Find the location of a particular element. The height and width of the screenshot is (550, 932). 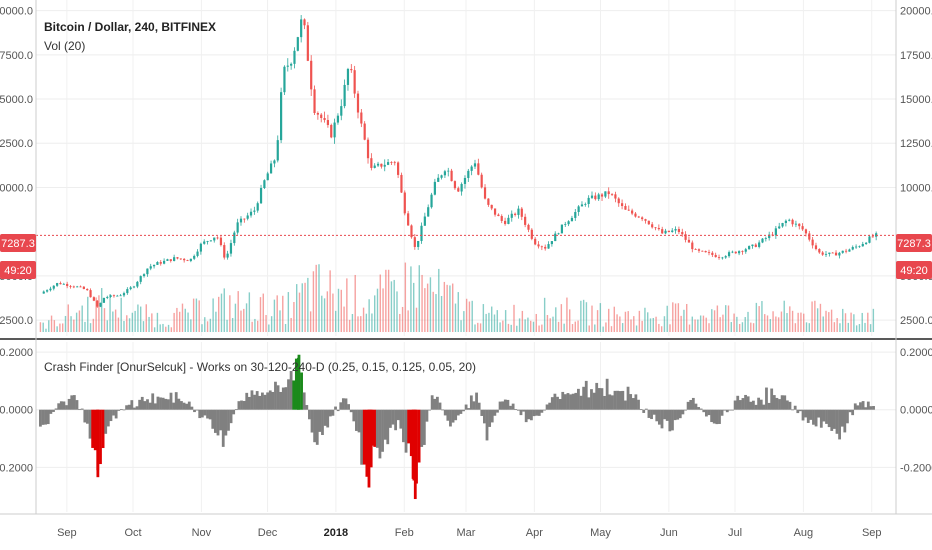

price-tick-label: 17500.0 is located at coordinates (916, 56).